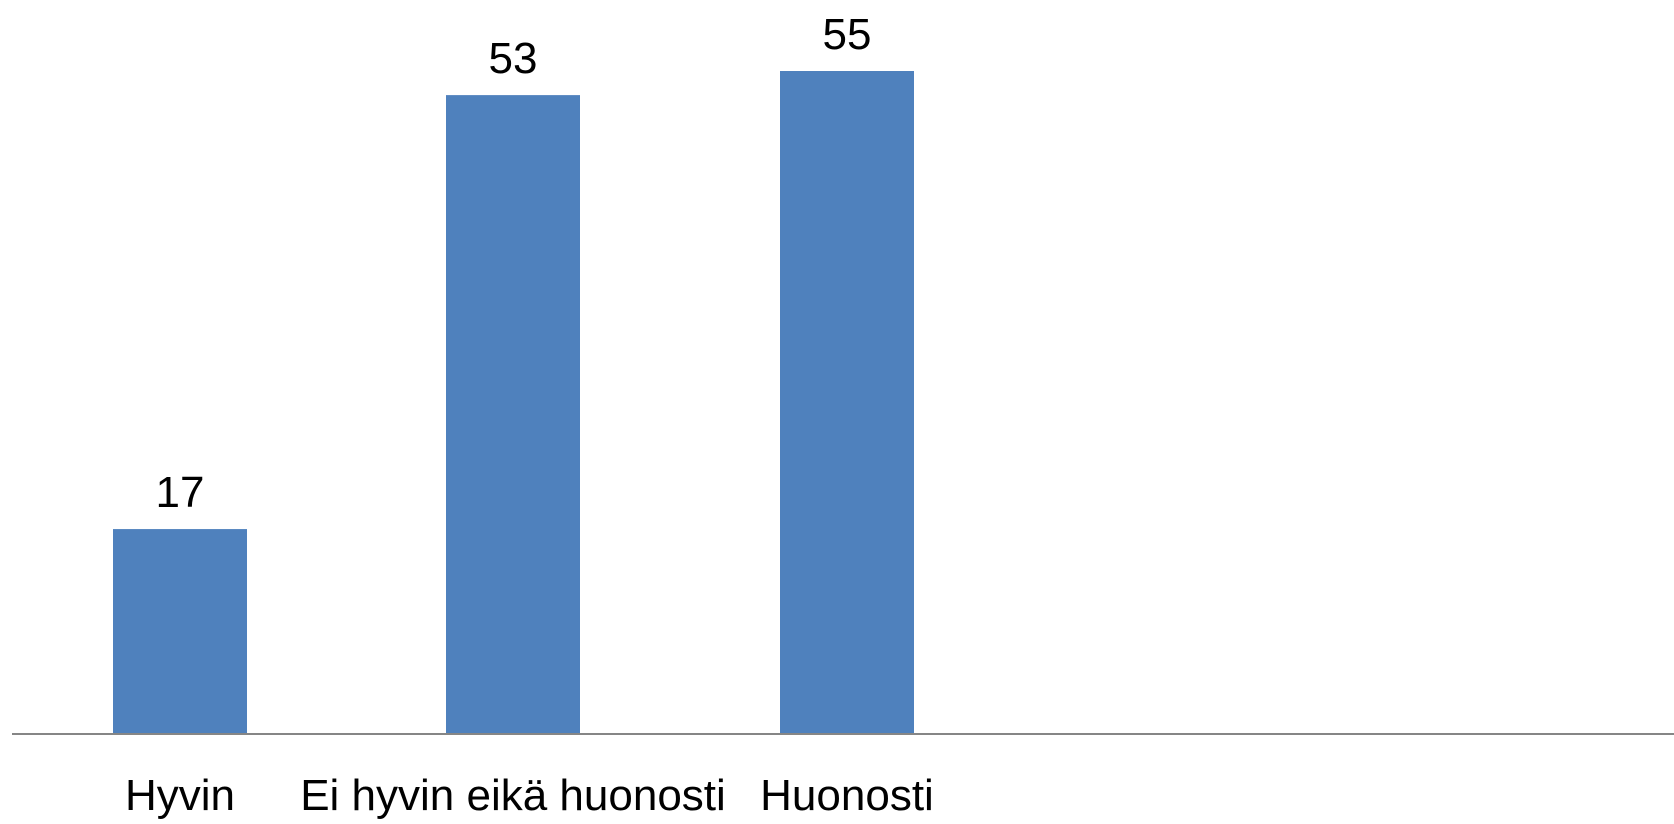  Describe the element at coordinates (847, 34) in the screenshot. I see `bar-value-label-3: 55` at that location.